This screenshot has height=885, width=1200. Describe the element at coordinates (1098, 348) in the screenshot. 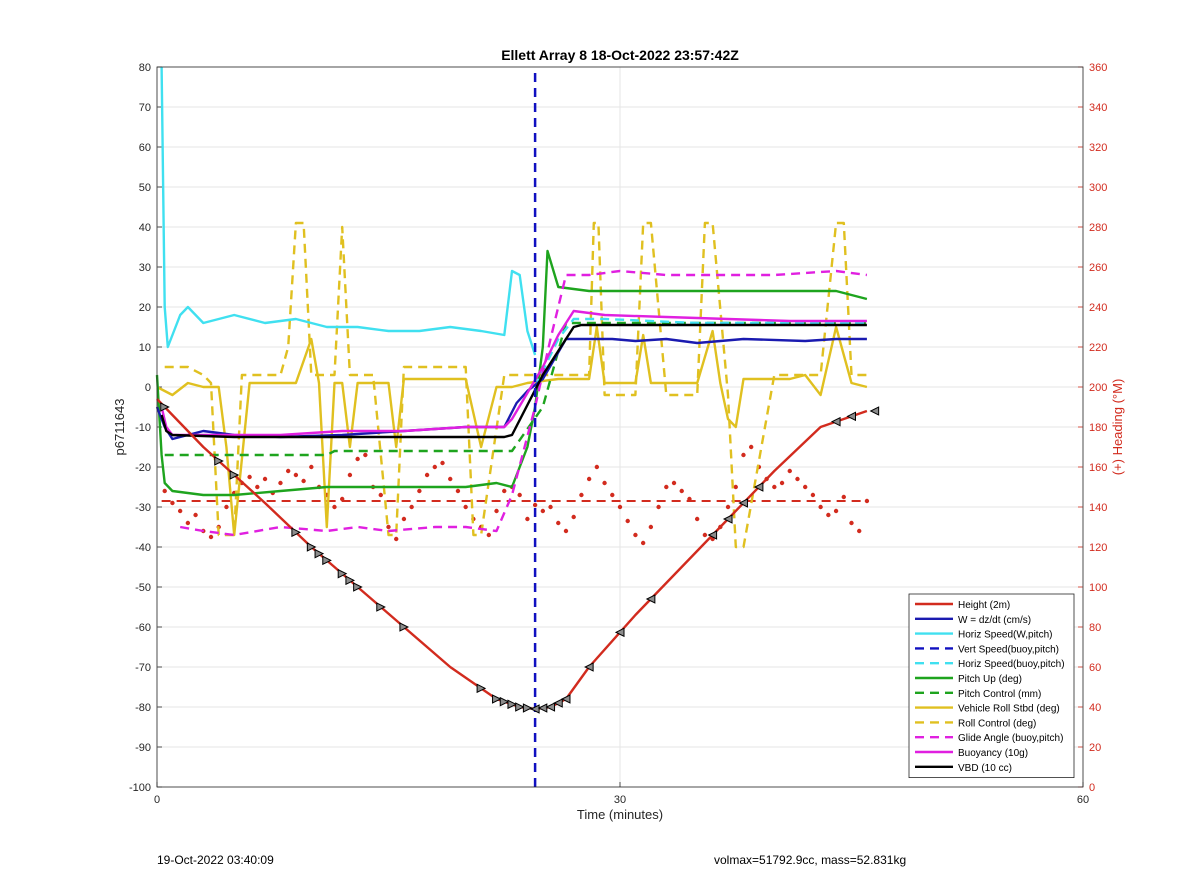

I see `y2-tick-label: 220` at that location.